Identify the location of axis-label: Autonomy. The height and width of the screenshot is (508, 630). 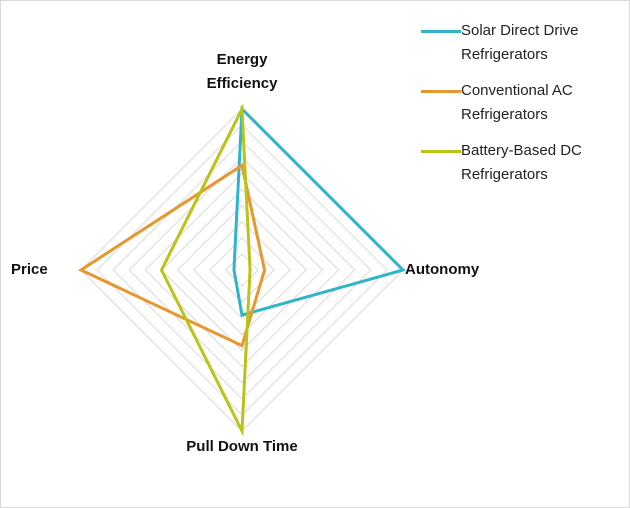
(442, 269).